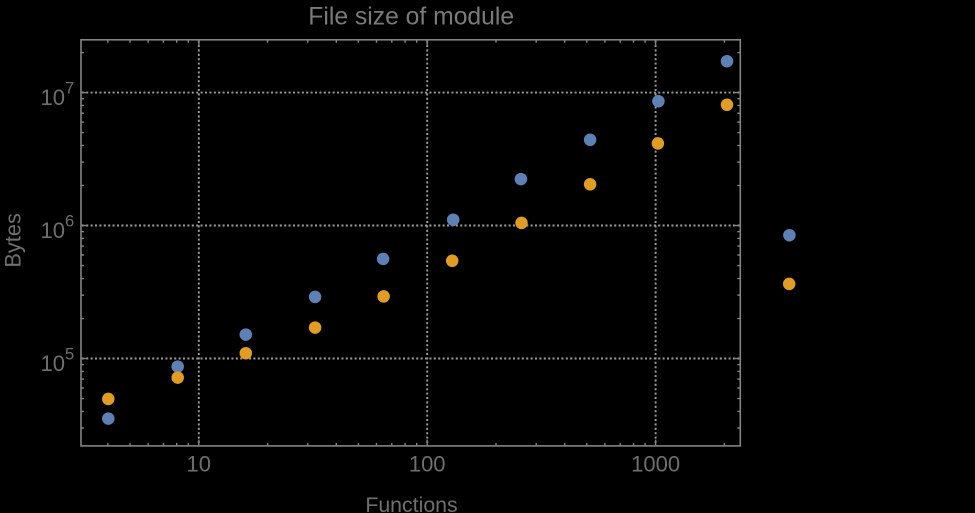  What do you see at coordinates (13, 240) in the screenshot?
I see `svg-text: Bytes` at bounding box center [13, 240].